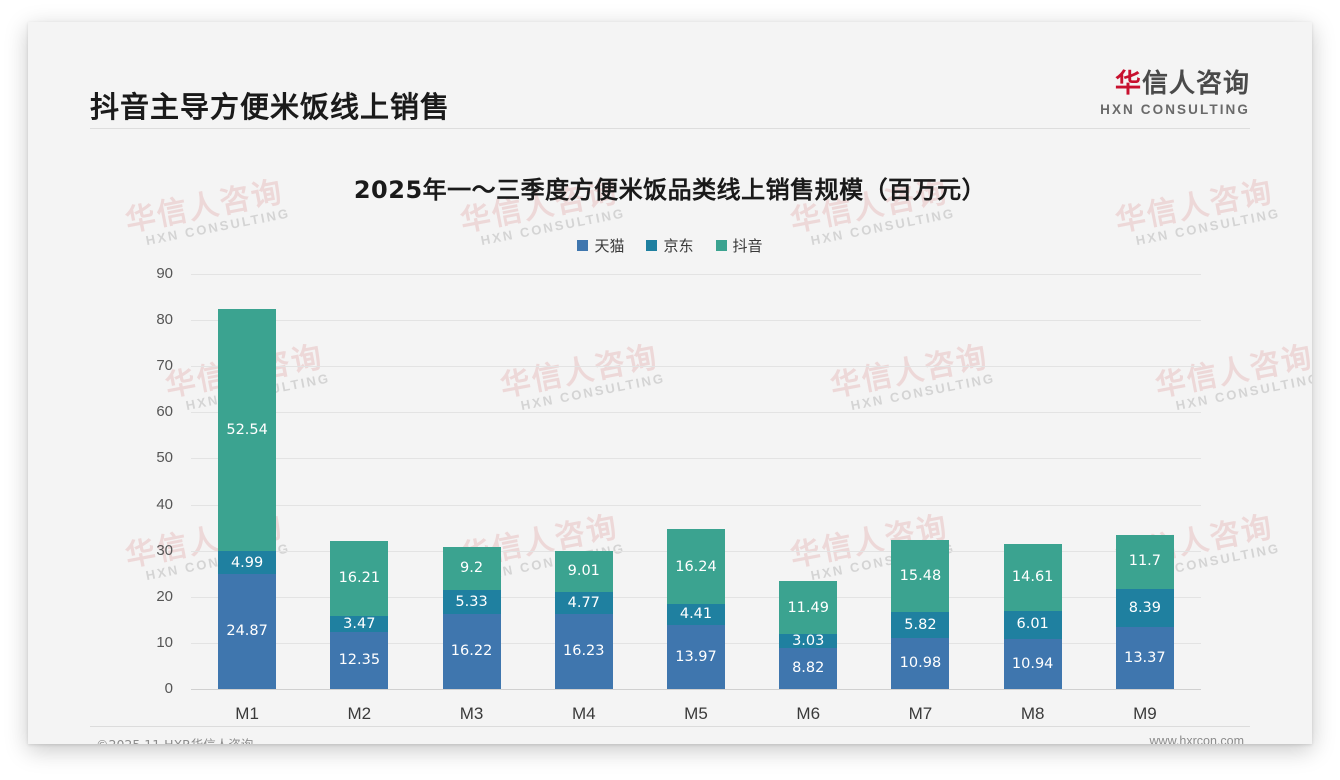 Image resolution: width=1340 pixels, height=780 pixels. Describe the element at coordinates (168, 688) in the screenshot. I see `y-axis-tick-label: 0` at that location.